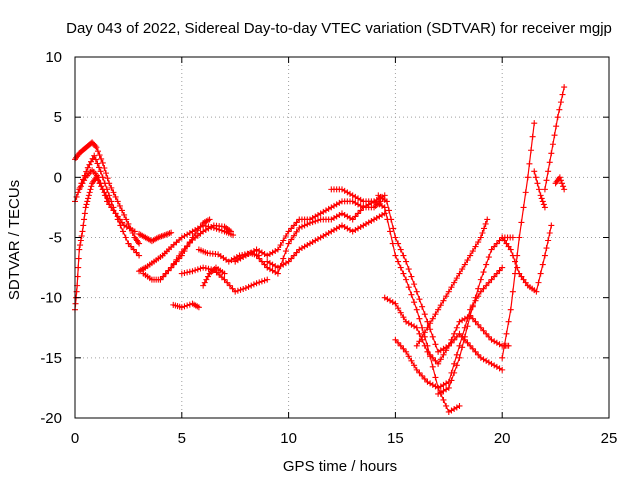 Image resolution: width=640 pixels, height=480 pixels. I want to click on series-line, so click(526, 259).